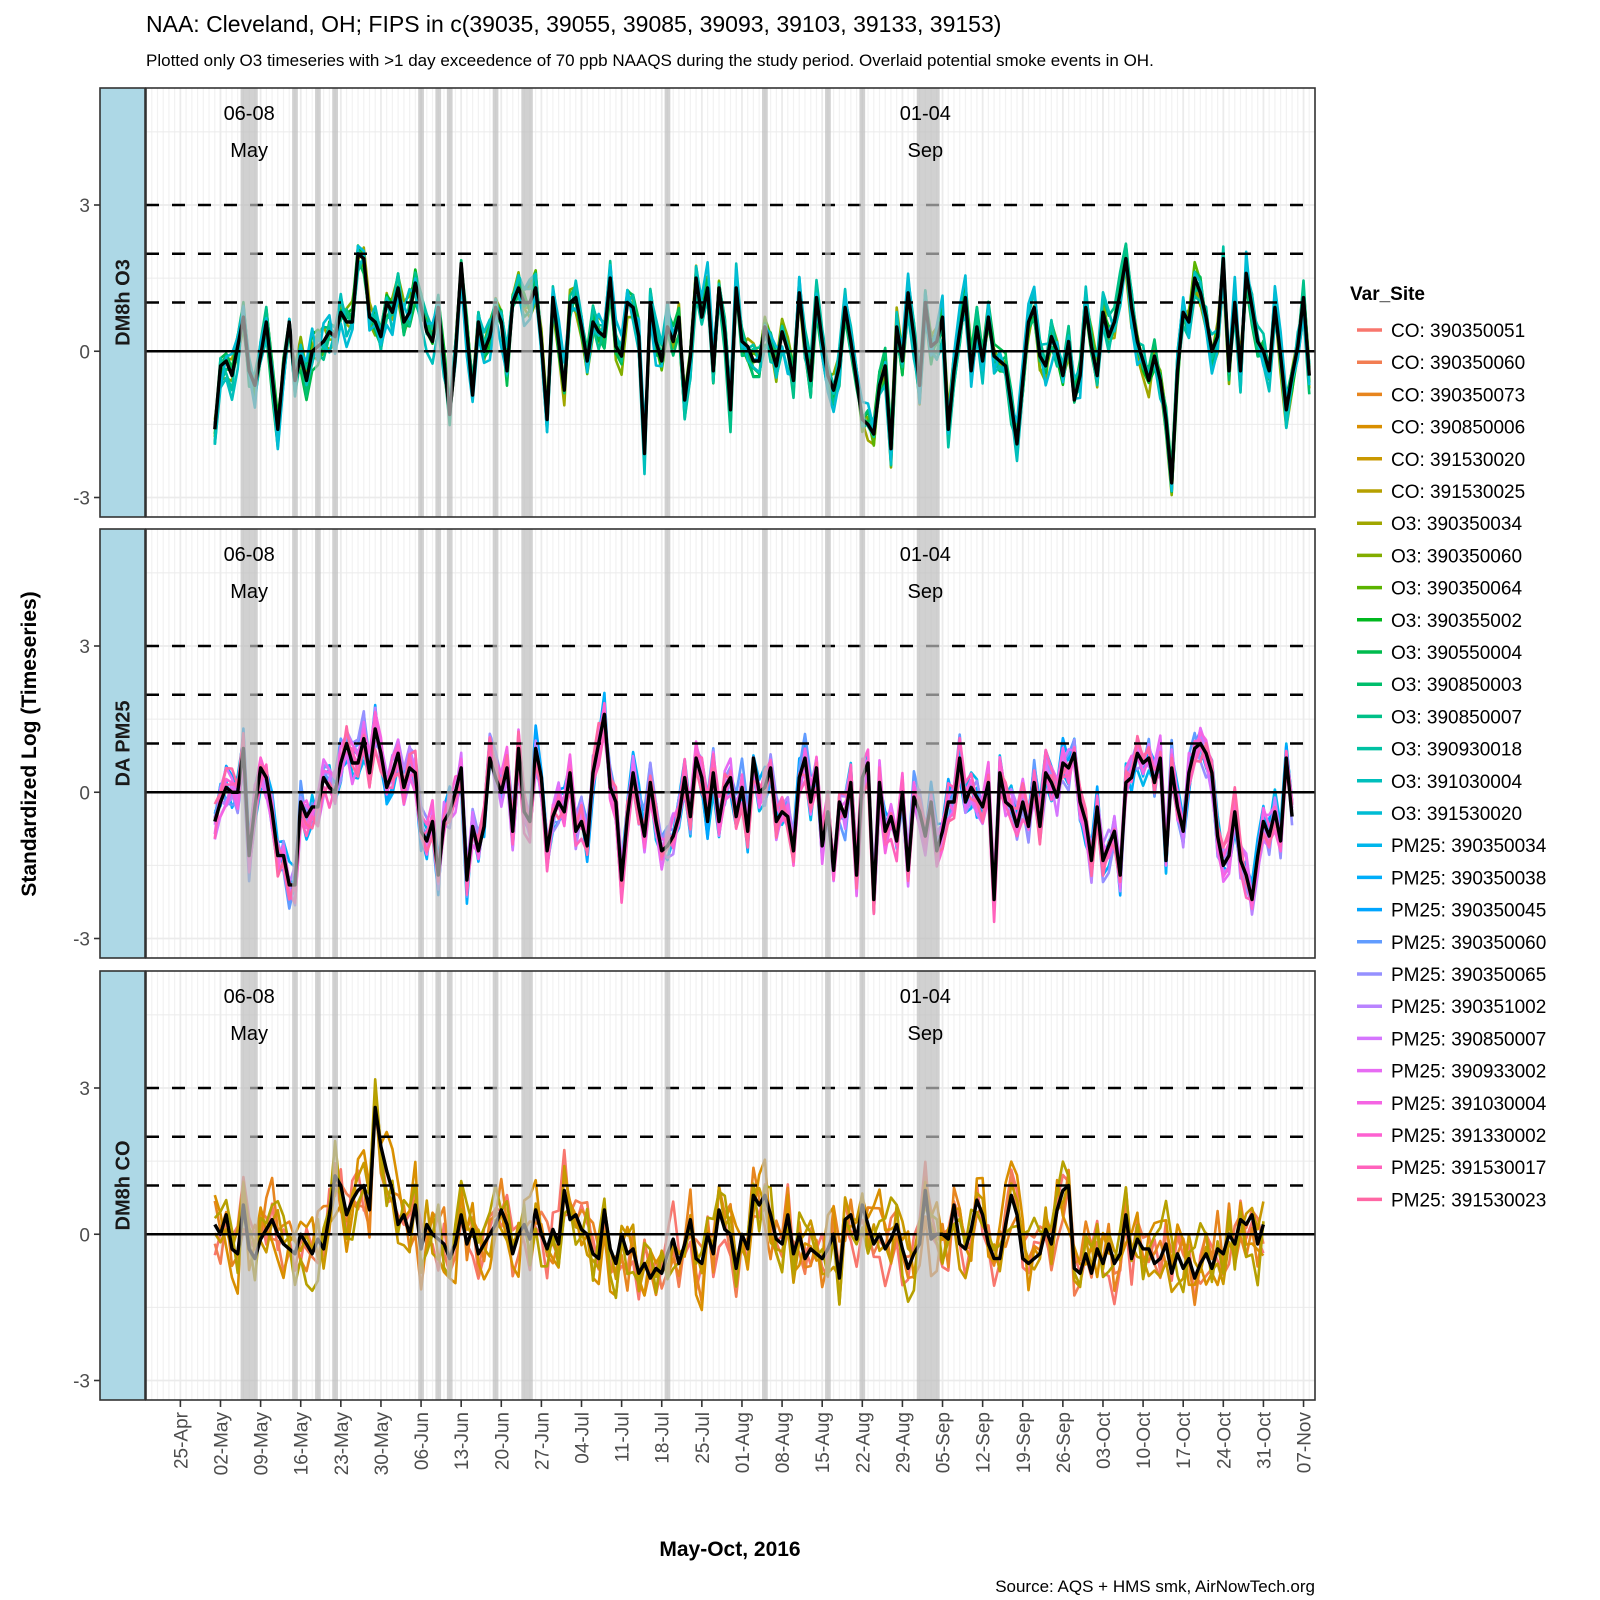 The width and height of the screenshot is (1600, 1600). What do you see at coordinates (29, 743) in the screenshot?
I see `y-axis-title: Standardized Log (Timeseries)` at bounding box center [29, 743].